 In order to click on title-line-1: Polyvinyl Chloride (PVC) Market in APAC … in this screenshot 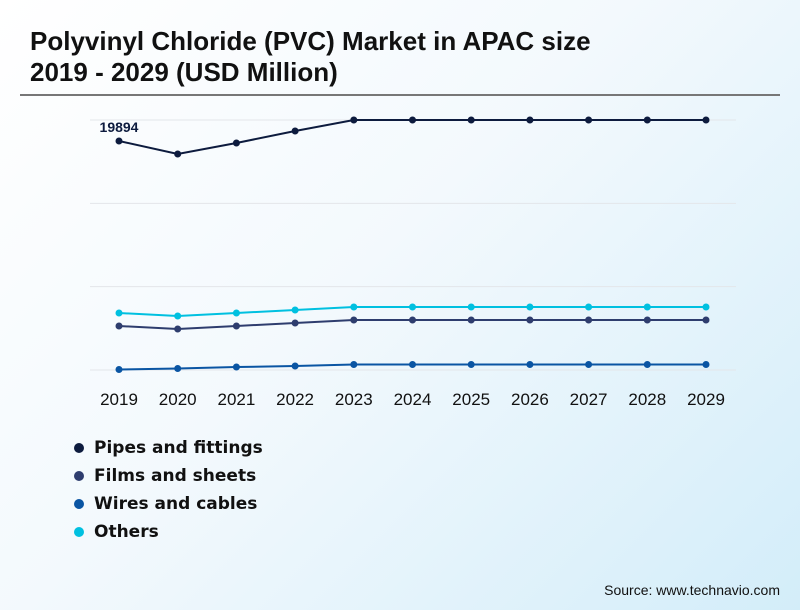, I will do `click(310, 41)`.